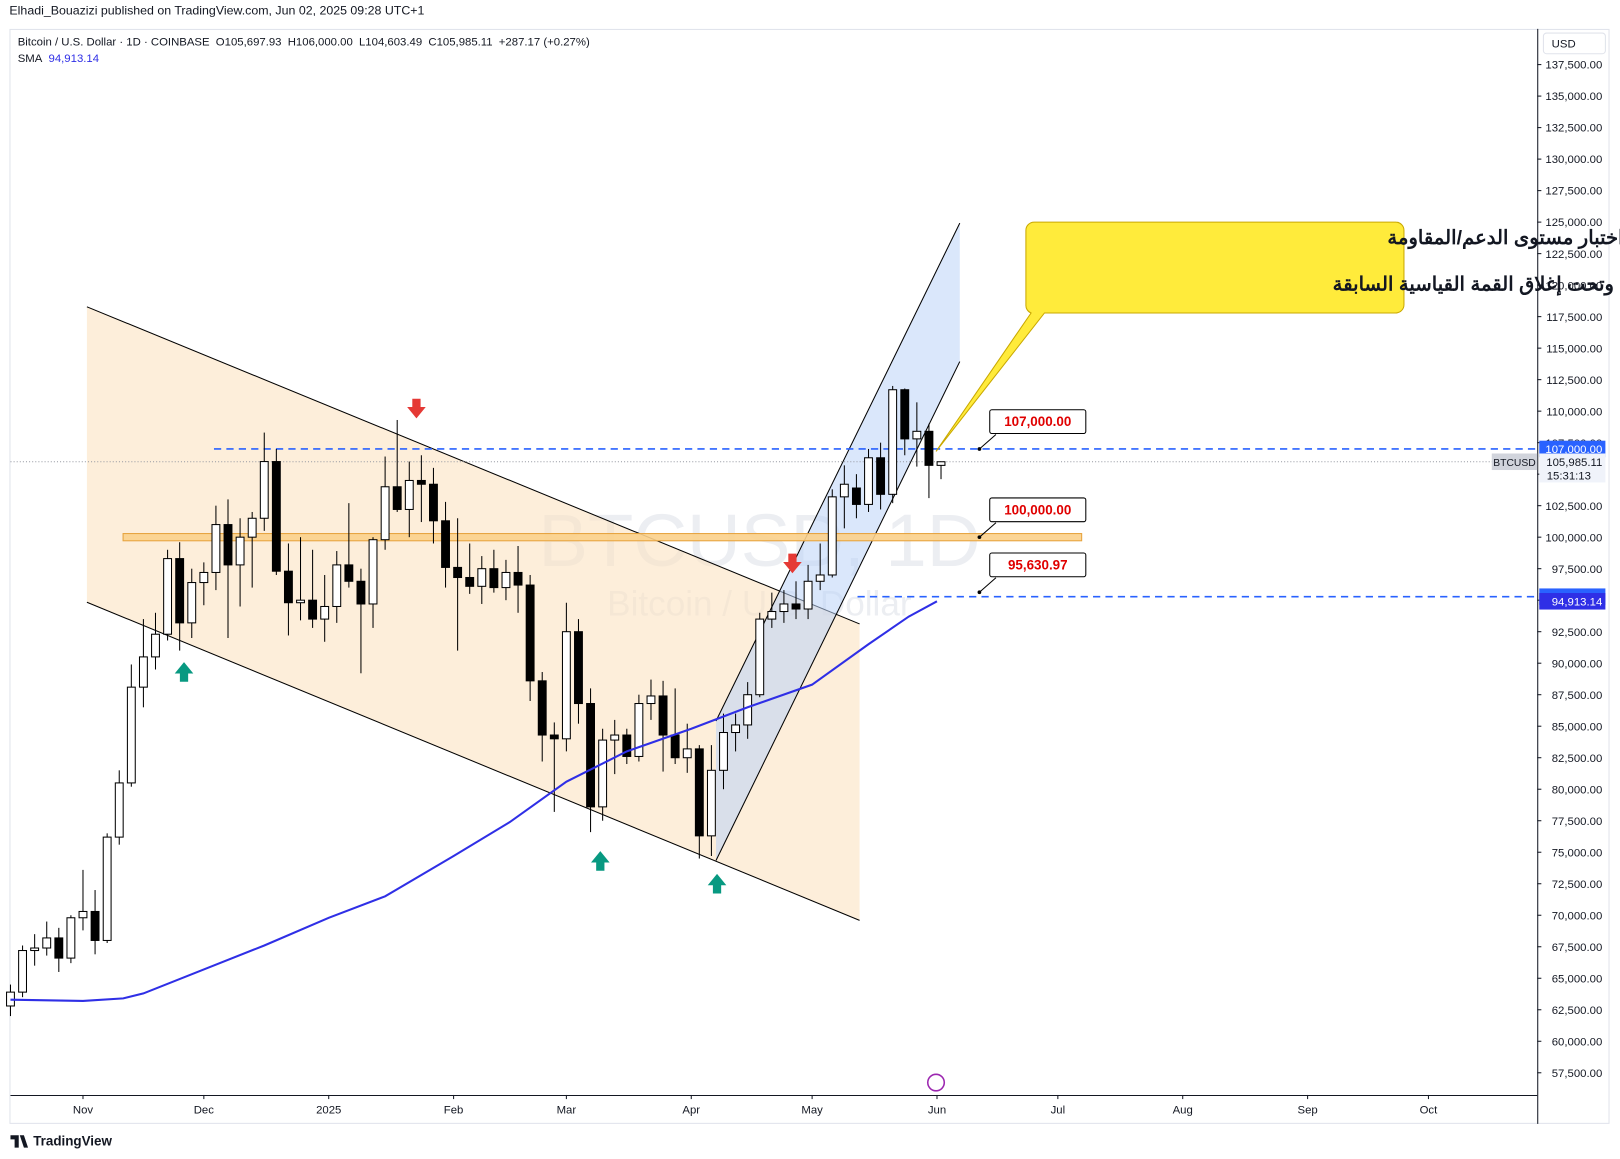  What do you see at coordinates (1574, 412) in the screenshot?
I see `y-tick-label: 110,000.00` at bounding box center [1574, 412].